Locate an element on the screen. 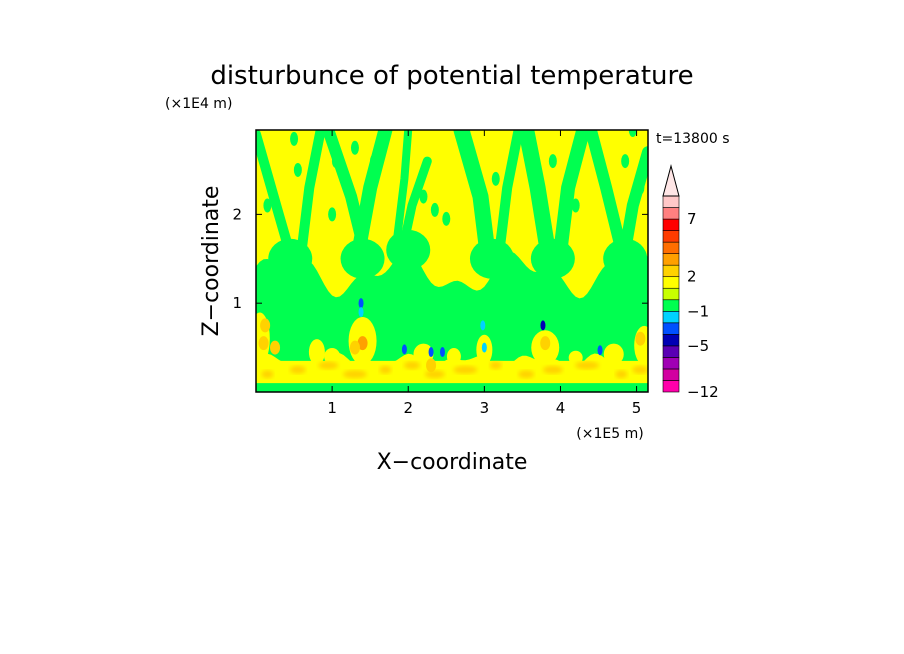 The image size is (904, 654). chart-title: disturbunce of potential temperature is located at coordinates (451, 76).